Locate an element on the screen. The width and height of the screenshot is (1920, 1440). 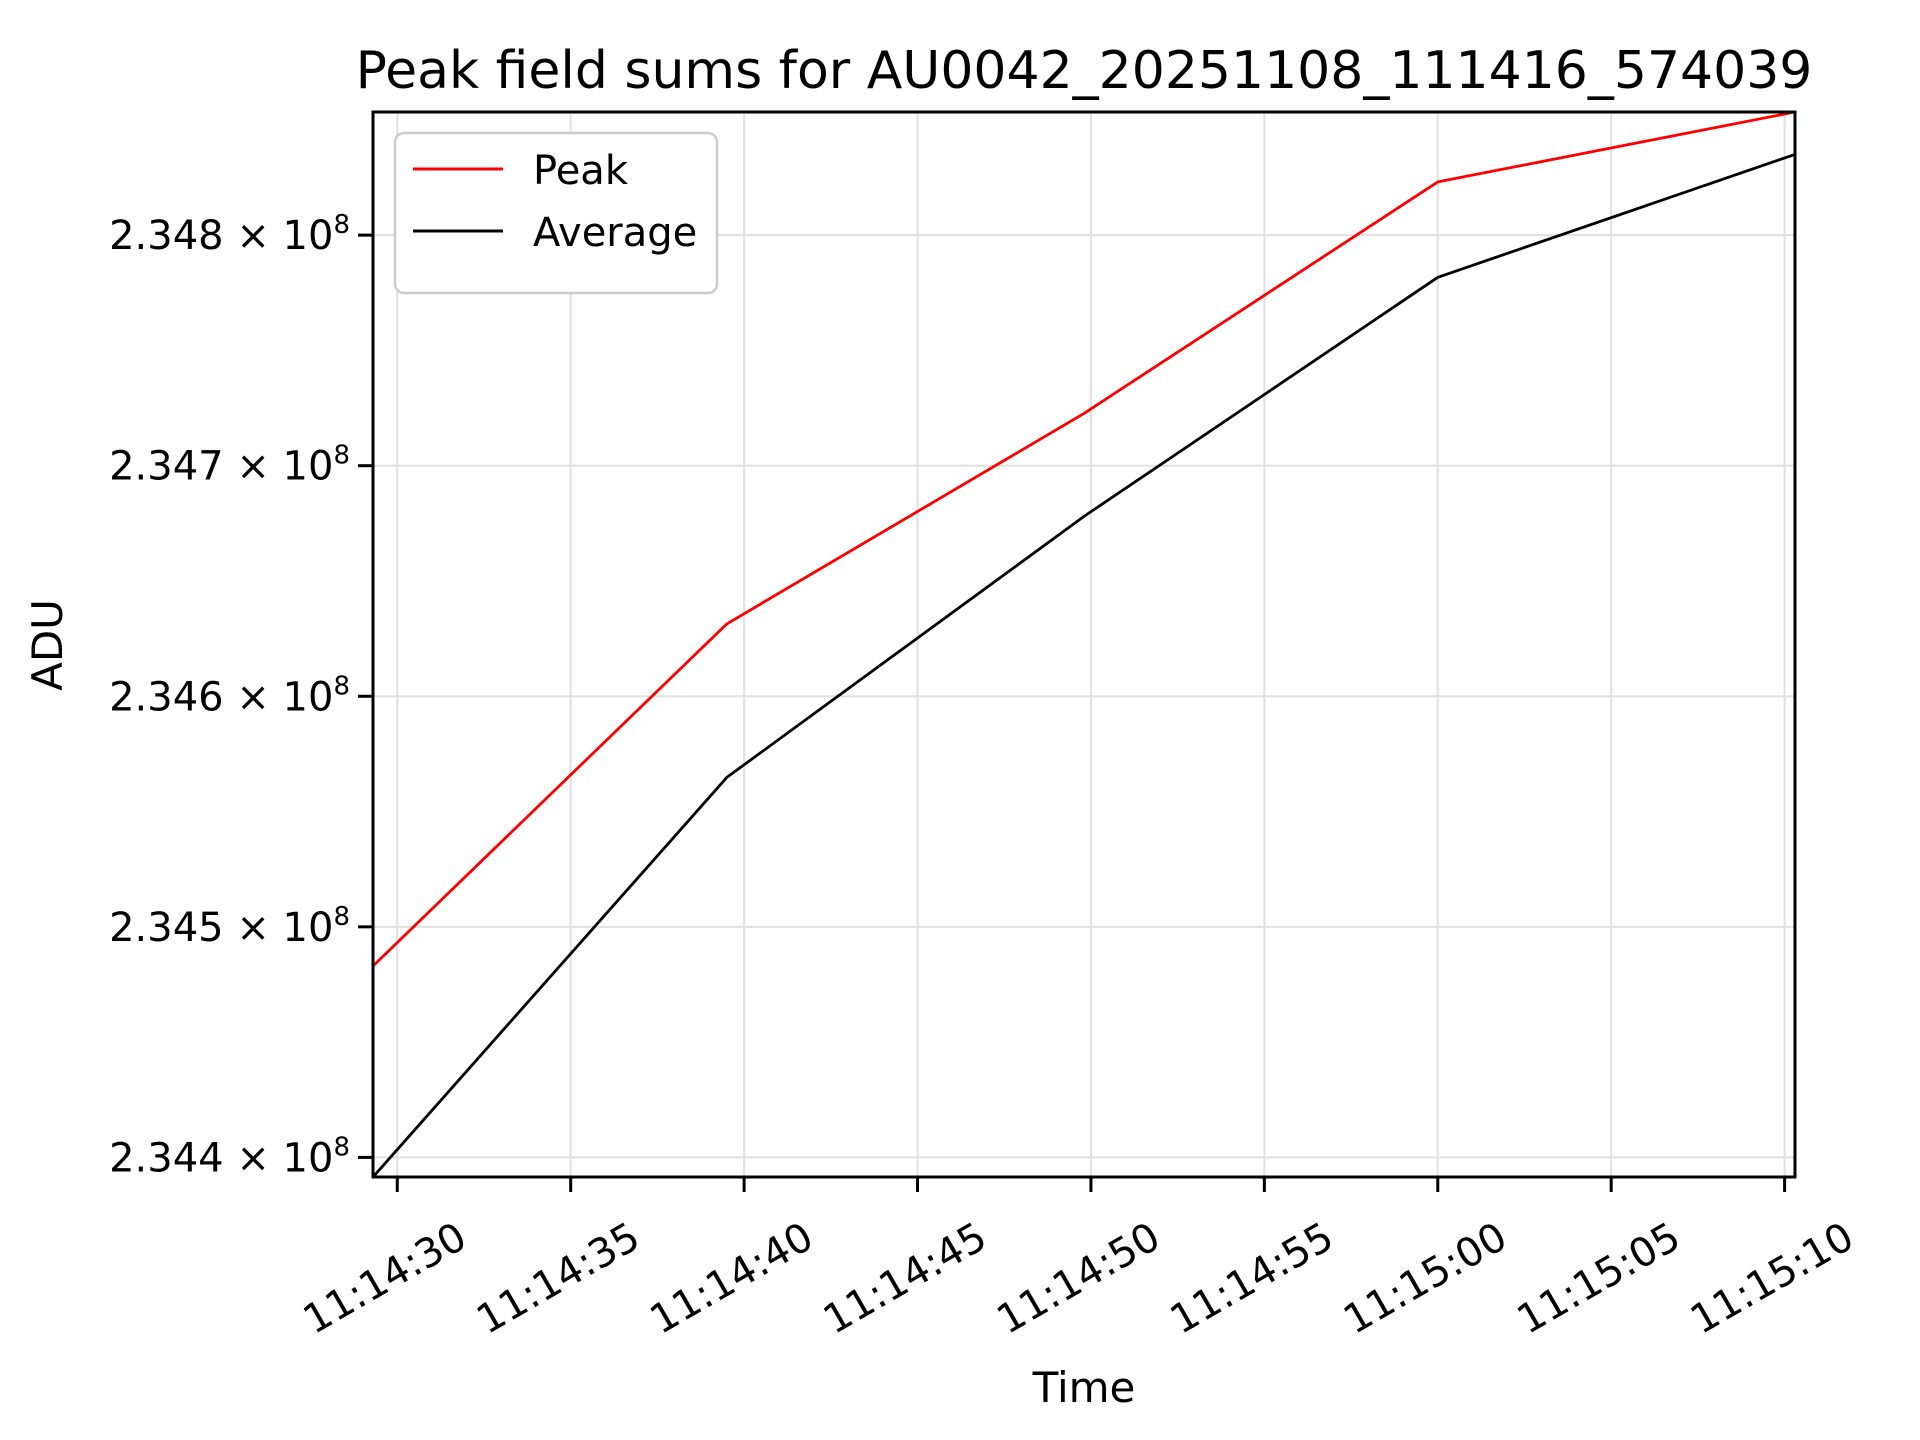
x-tick-label: 11:15:05 is located at coordinates (1599, 1279).